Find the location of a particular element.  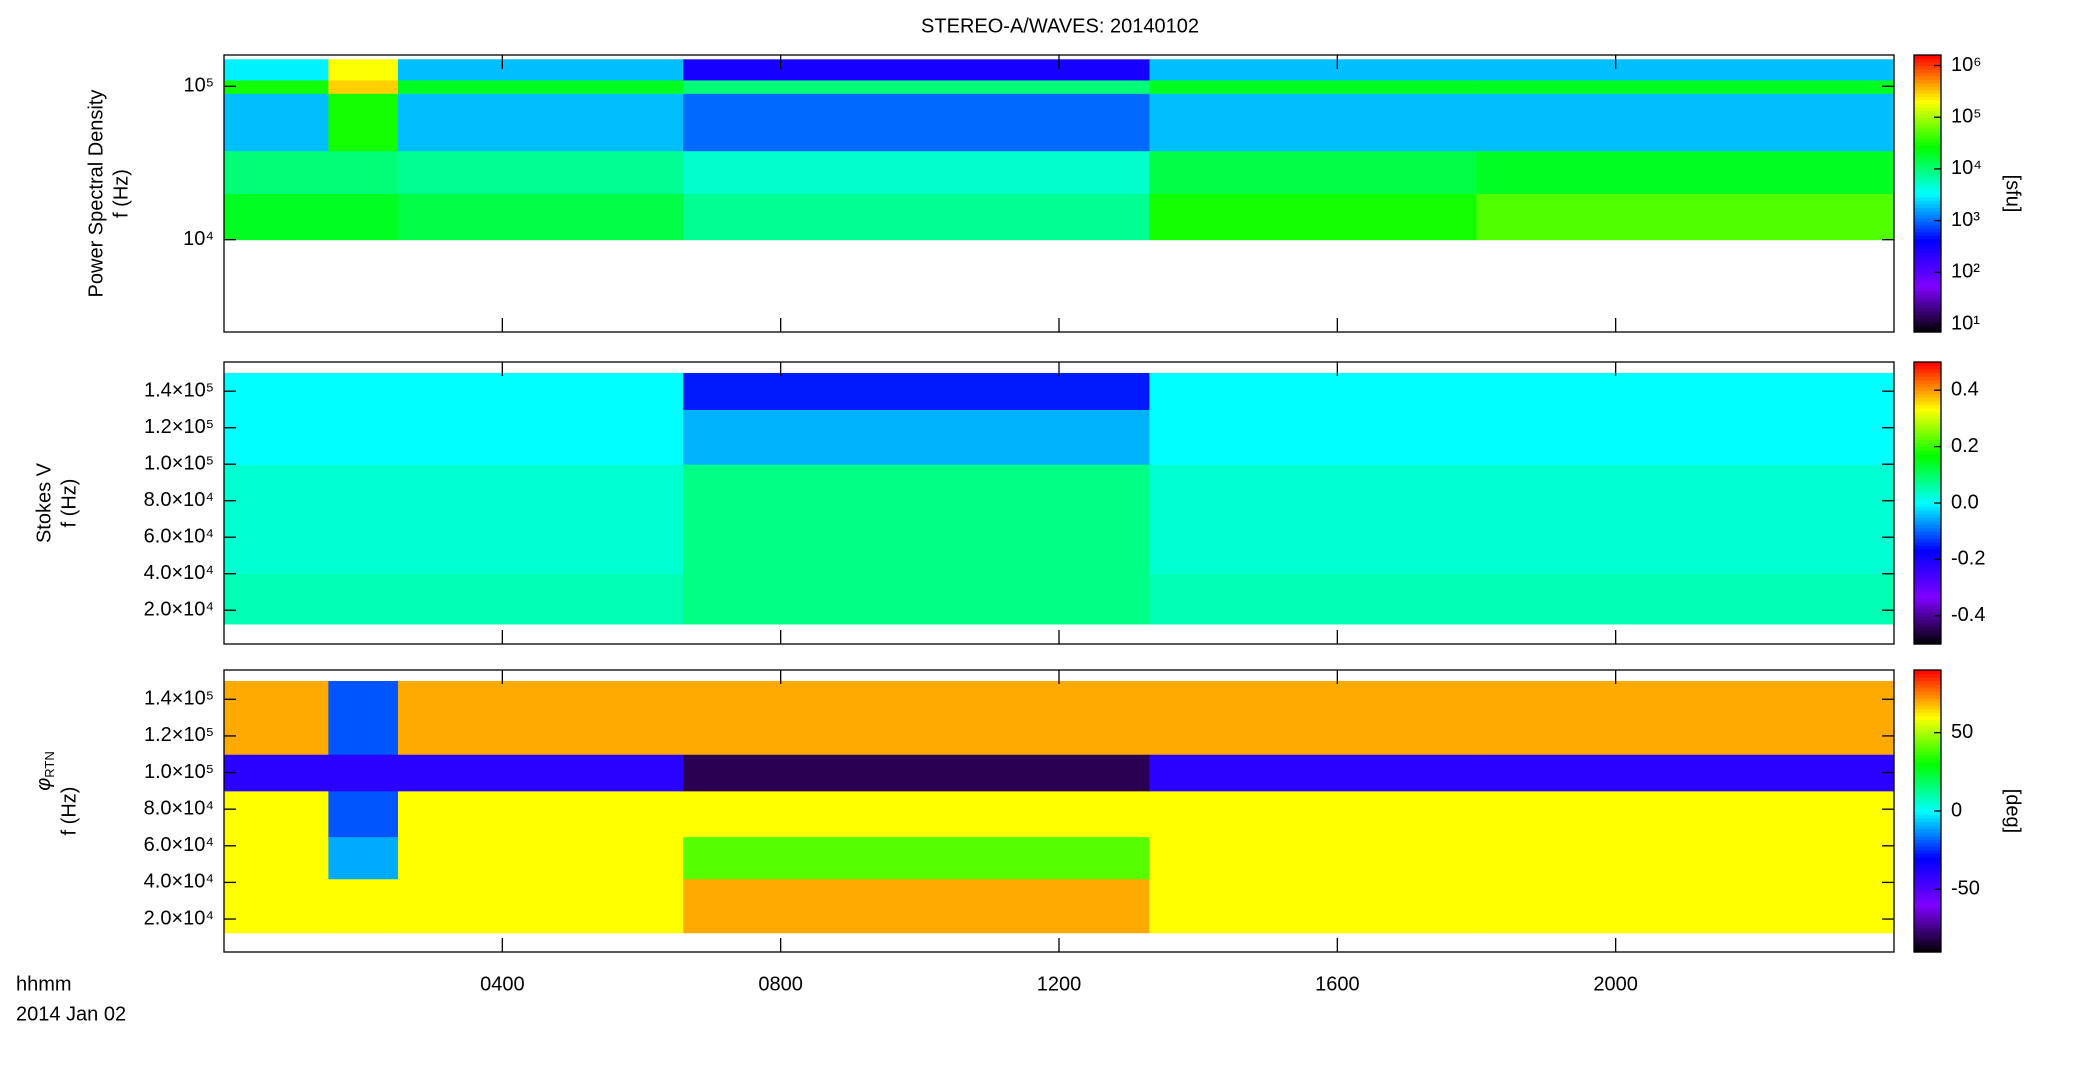

y-tick-label: 1.0×10⁵ is located at coordinates (179, 772).